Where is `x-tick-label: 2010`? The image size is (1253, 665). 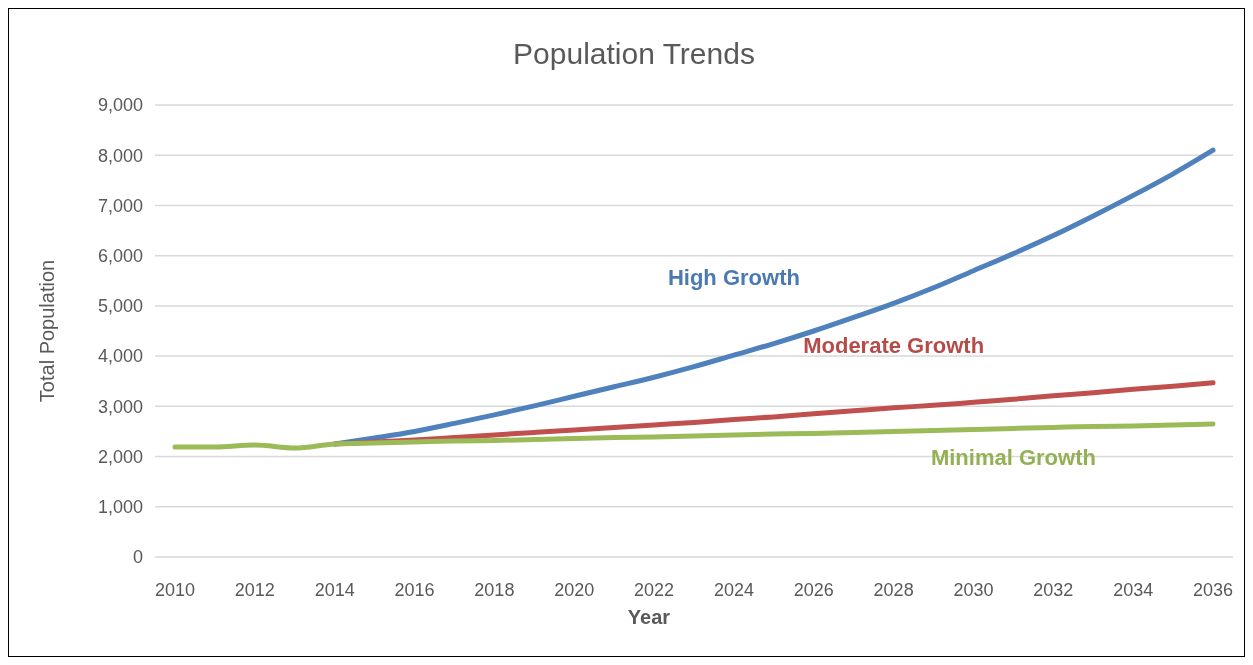
x-tick-label: 2010 is located at coordinates (174, 590).